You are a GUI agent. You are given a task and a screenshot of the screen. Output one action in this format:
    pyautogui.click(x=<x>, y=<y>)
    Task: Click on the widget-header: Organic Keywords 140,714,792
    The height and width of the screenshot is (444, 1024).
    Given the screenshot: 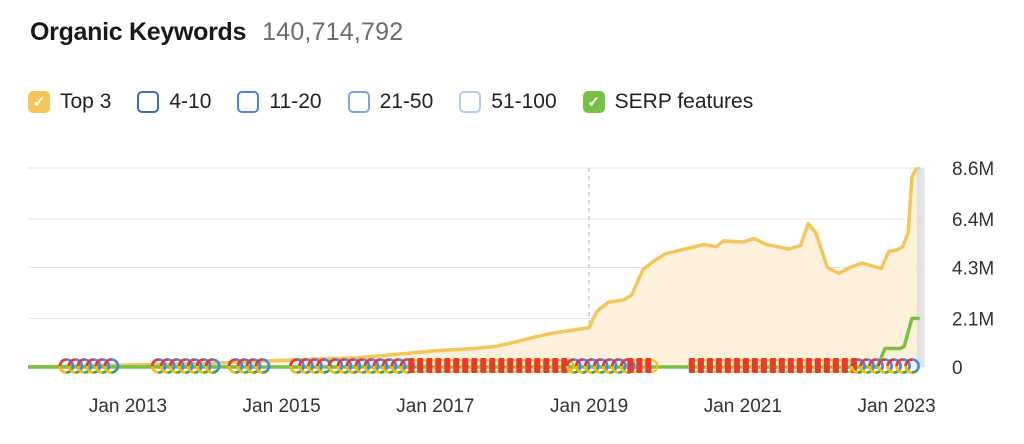 What is the action you would take?
    pyautogui.click(x=216, y=32)
    